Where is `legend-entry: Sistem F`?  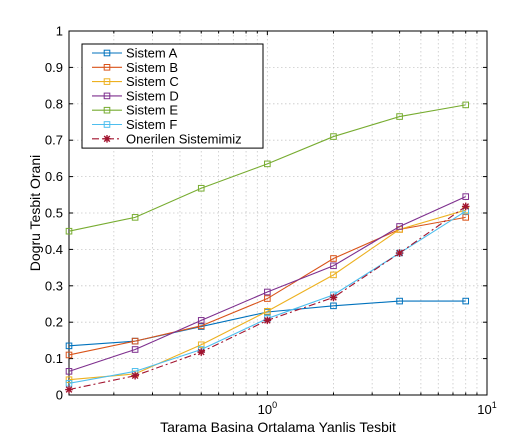
legend-entry: Sistem F is located at coordinates (134, 124).